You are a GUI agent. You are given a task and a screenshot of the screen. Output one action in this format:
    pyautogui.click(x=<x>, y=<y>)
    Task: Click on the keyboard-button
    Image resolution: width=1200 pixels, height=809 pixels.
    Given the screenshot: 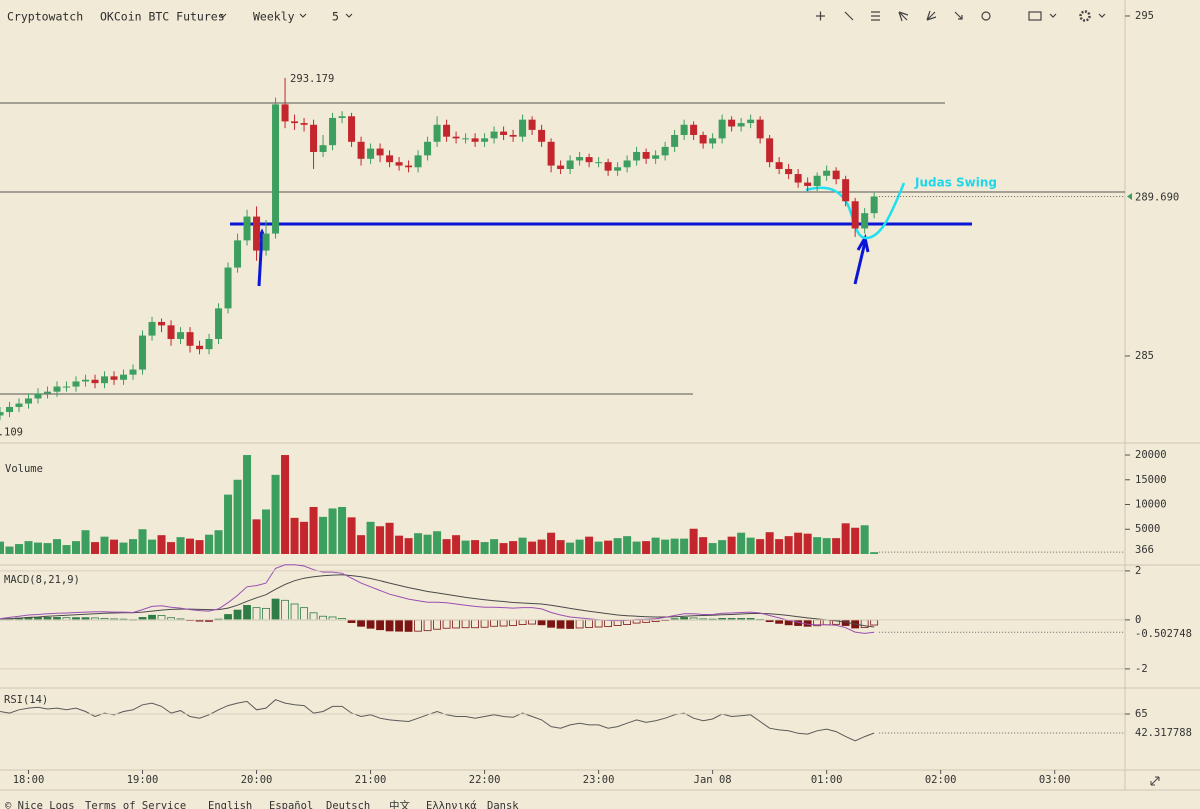 What is the action you would take?
    pyautogui.click(x=1035, y=16)
    